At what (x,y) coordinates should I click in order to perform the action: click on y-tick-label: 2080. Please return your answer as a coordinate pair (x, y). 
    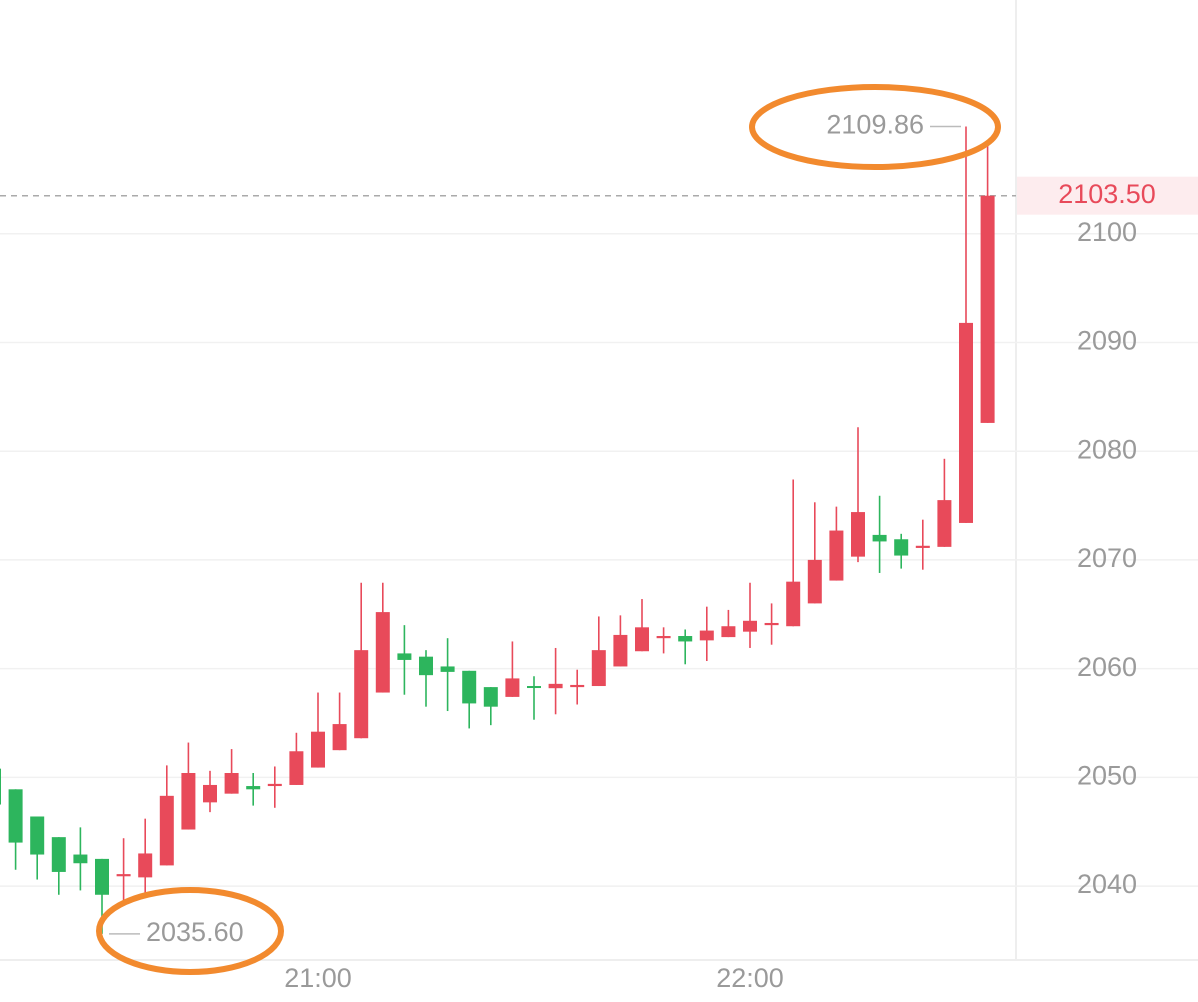
    Looking at the image, I should click on (1107, 449).